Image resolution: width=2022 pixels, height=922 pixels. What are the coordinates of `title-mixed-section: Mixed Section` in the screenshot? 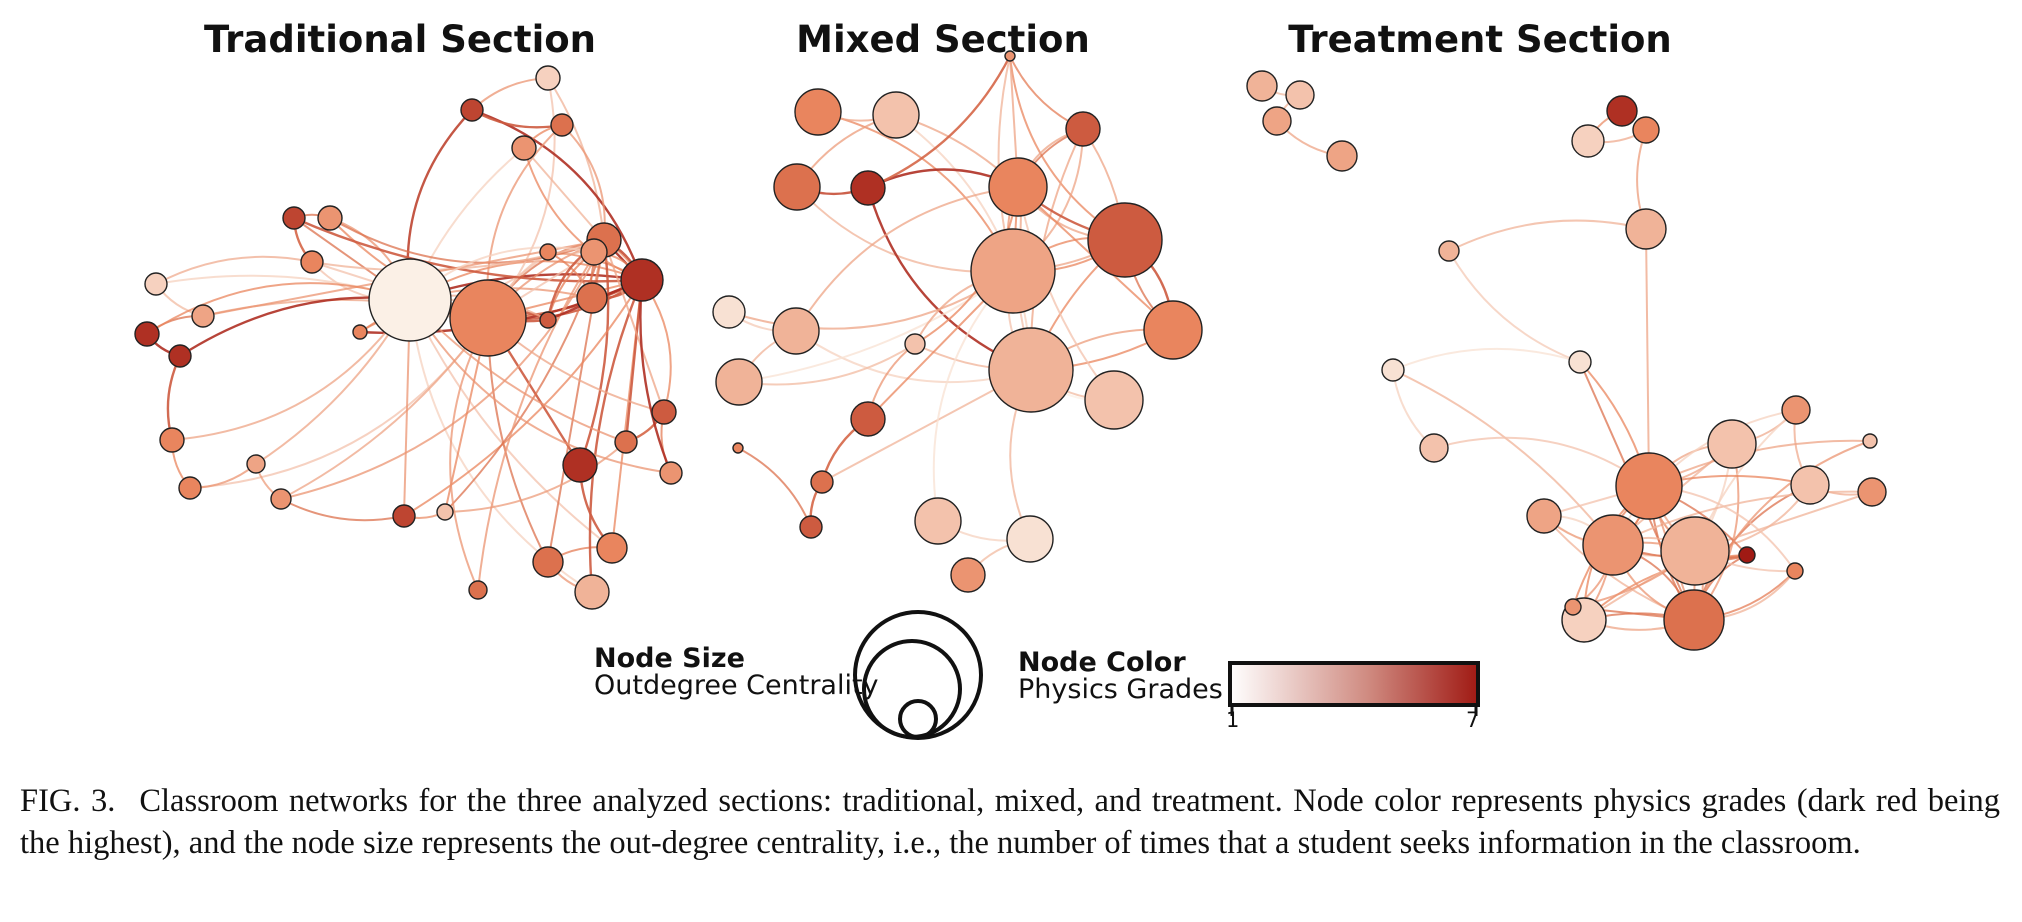 It's located at (943, 39).